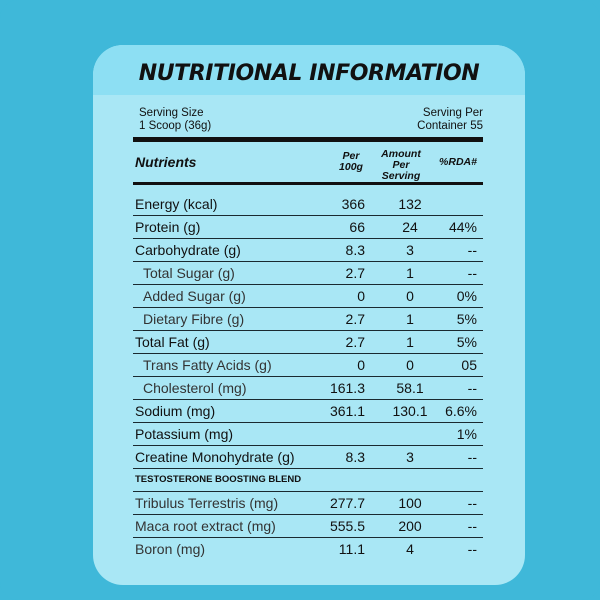 Image resolution: width=600 pixels, height=600 pixels. Describe the element at coordinates (194, 296) in the screenshot. I see `nutrient-name: Added Sugar (g)` at that location.